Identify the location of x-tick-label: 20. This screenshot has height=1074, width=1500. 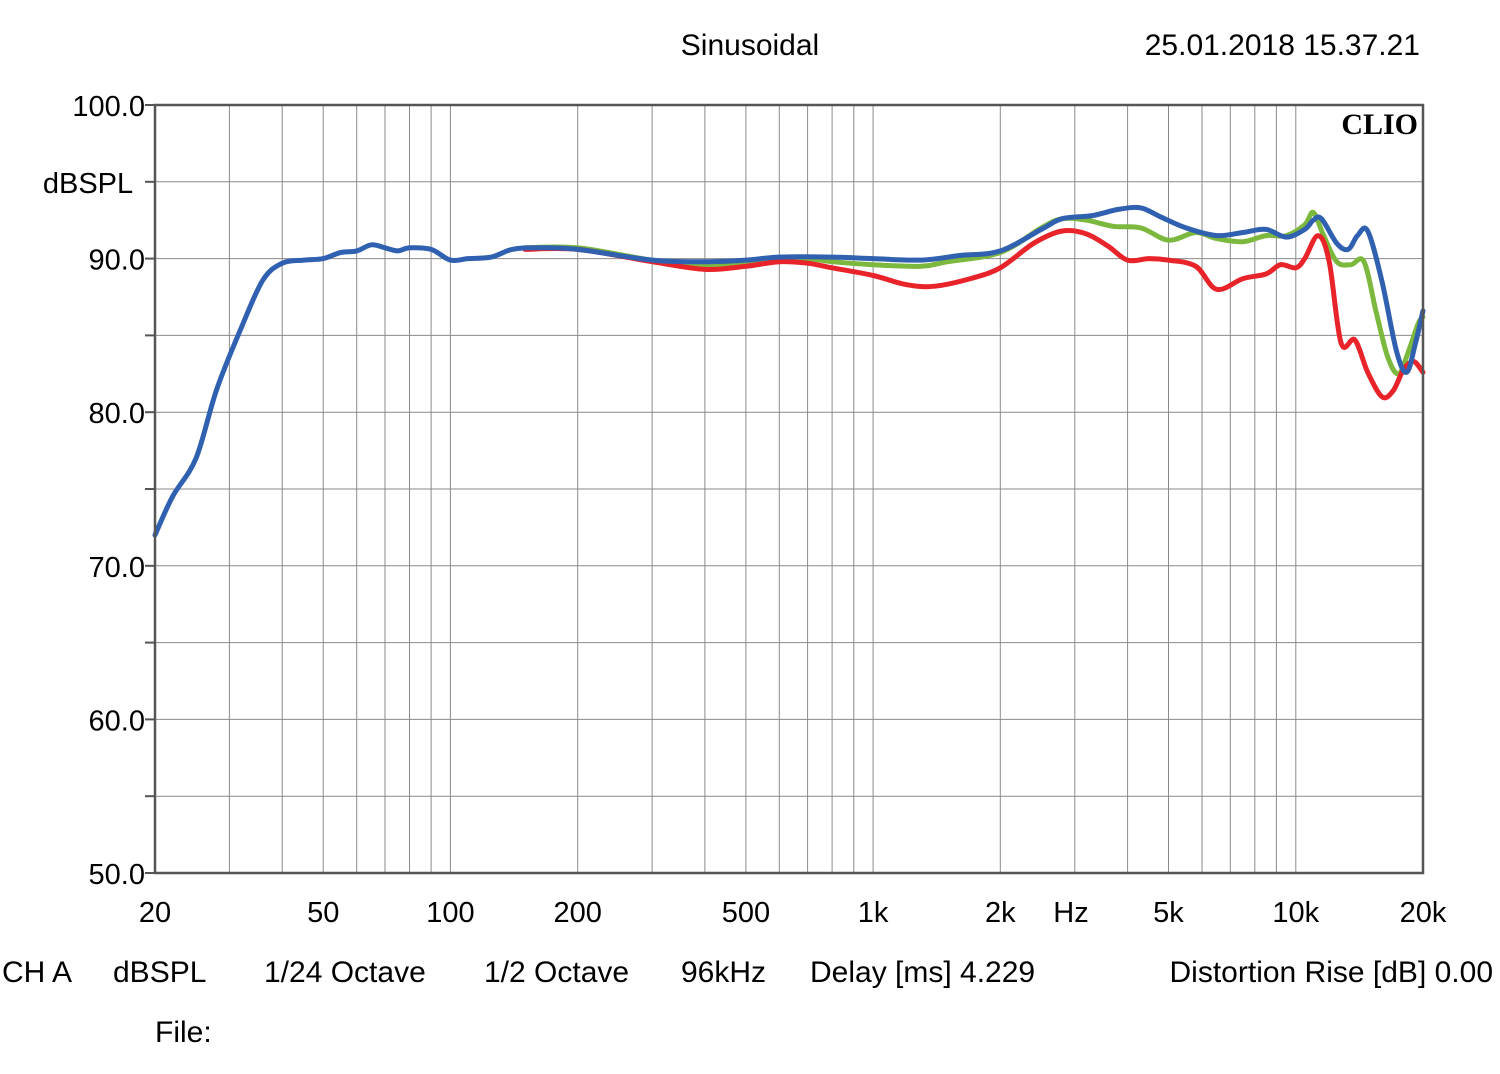
(155, 913).